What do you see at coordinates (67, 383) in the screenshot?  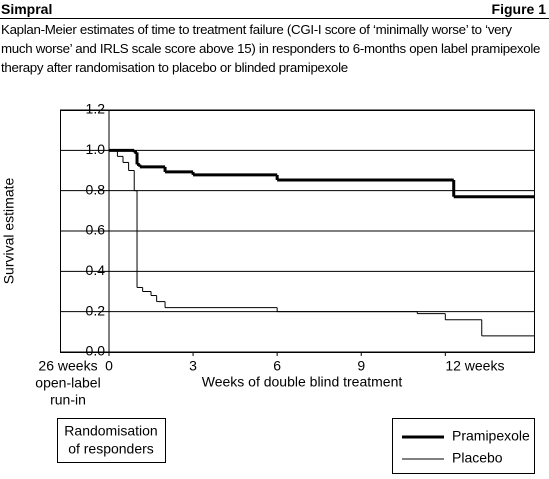 I see `run-in-label: open-label` at bounding box center [67, 383].